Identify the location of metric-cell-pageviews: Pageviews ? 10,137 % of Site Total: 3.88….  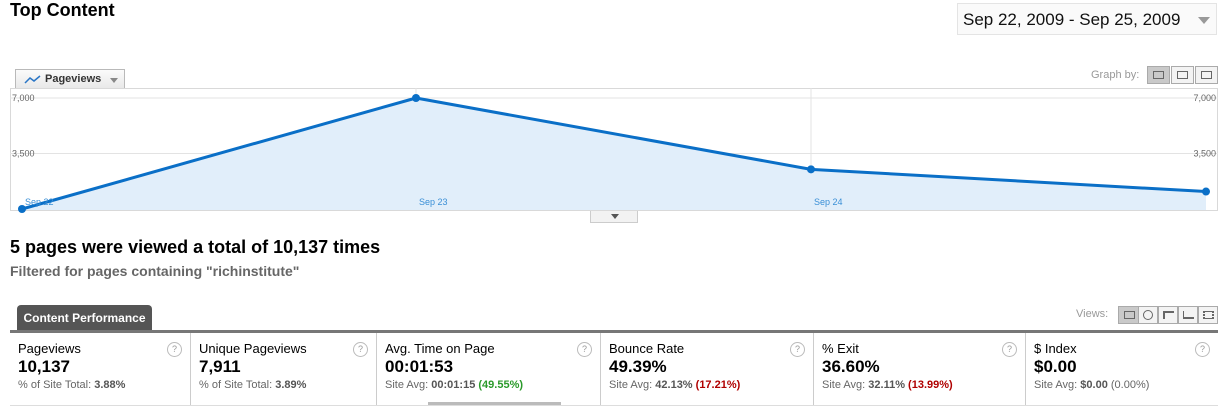
(100, 369).